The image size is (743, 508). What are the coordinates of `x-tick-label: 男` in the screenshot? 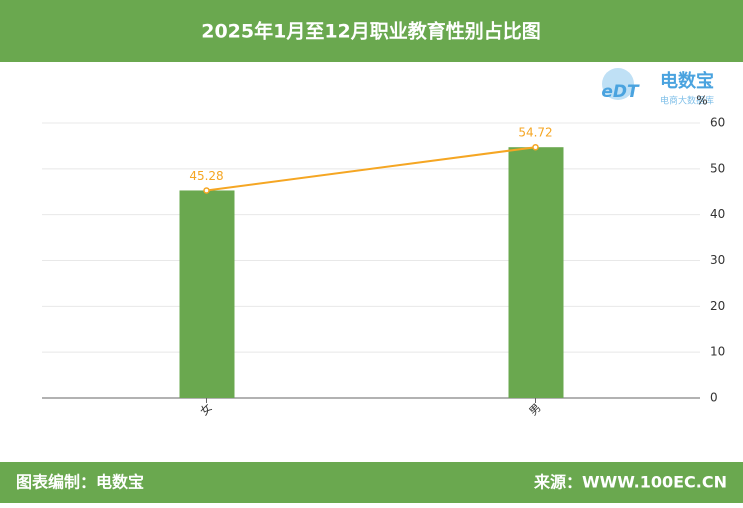 It's located at (535, 409).